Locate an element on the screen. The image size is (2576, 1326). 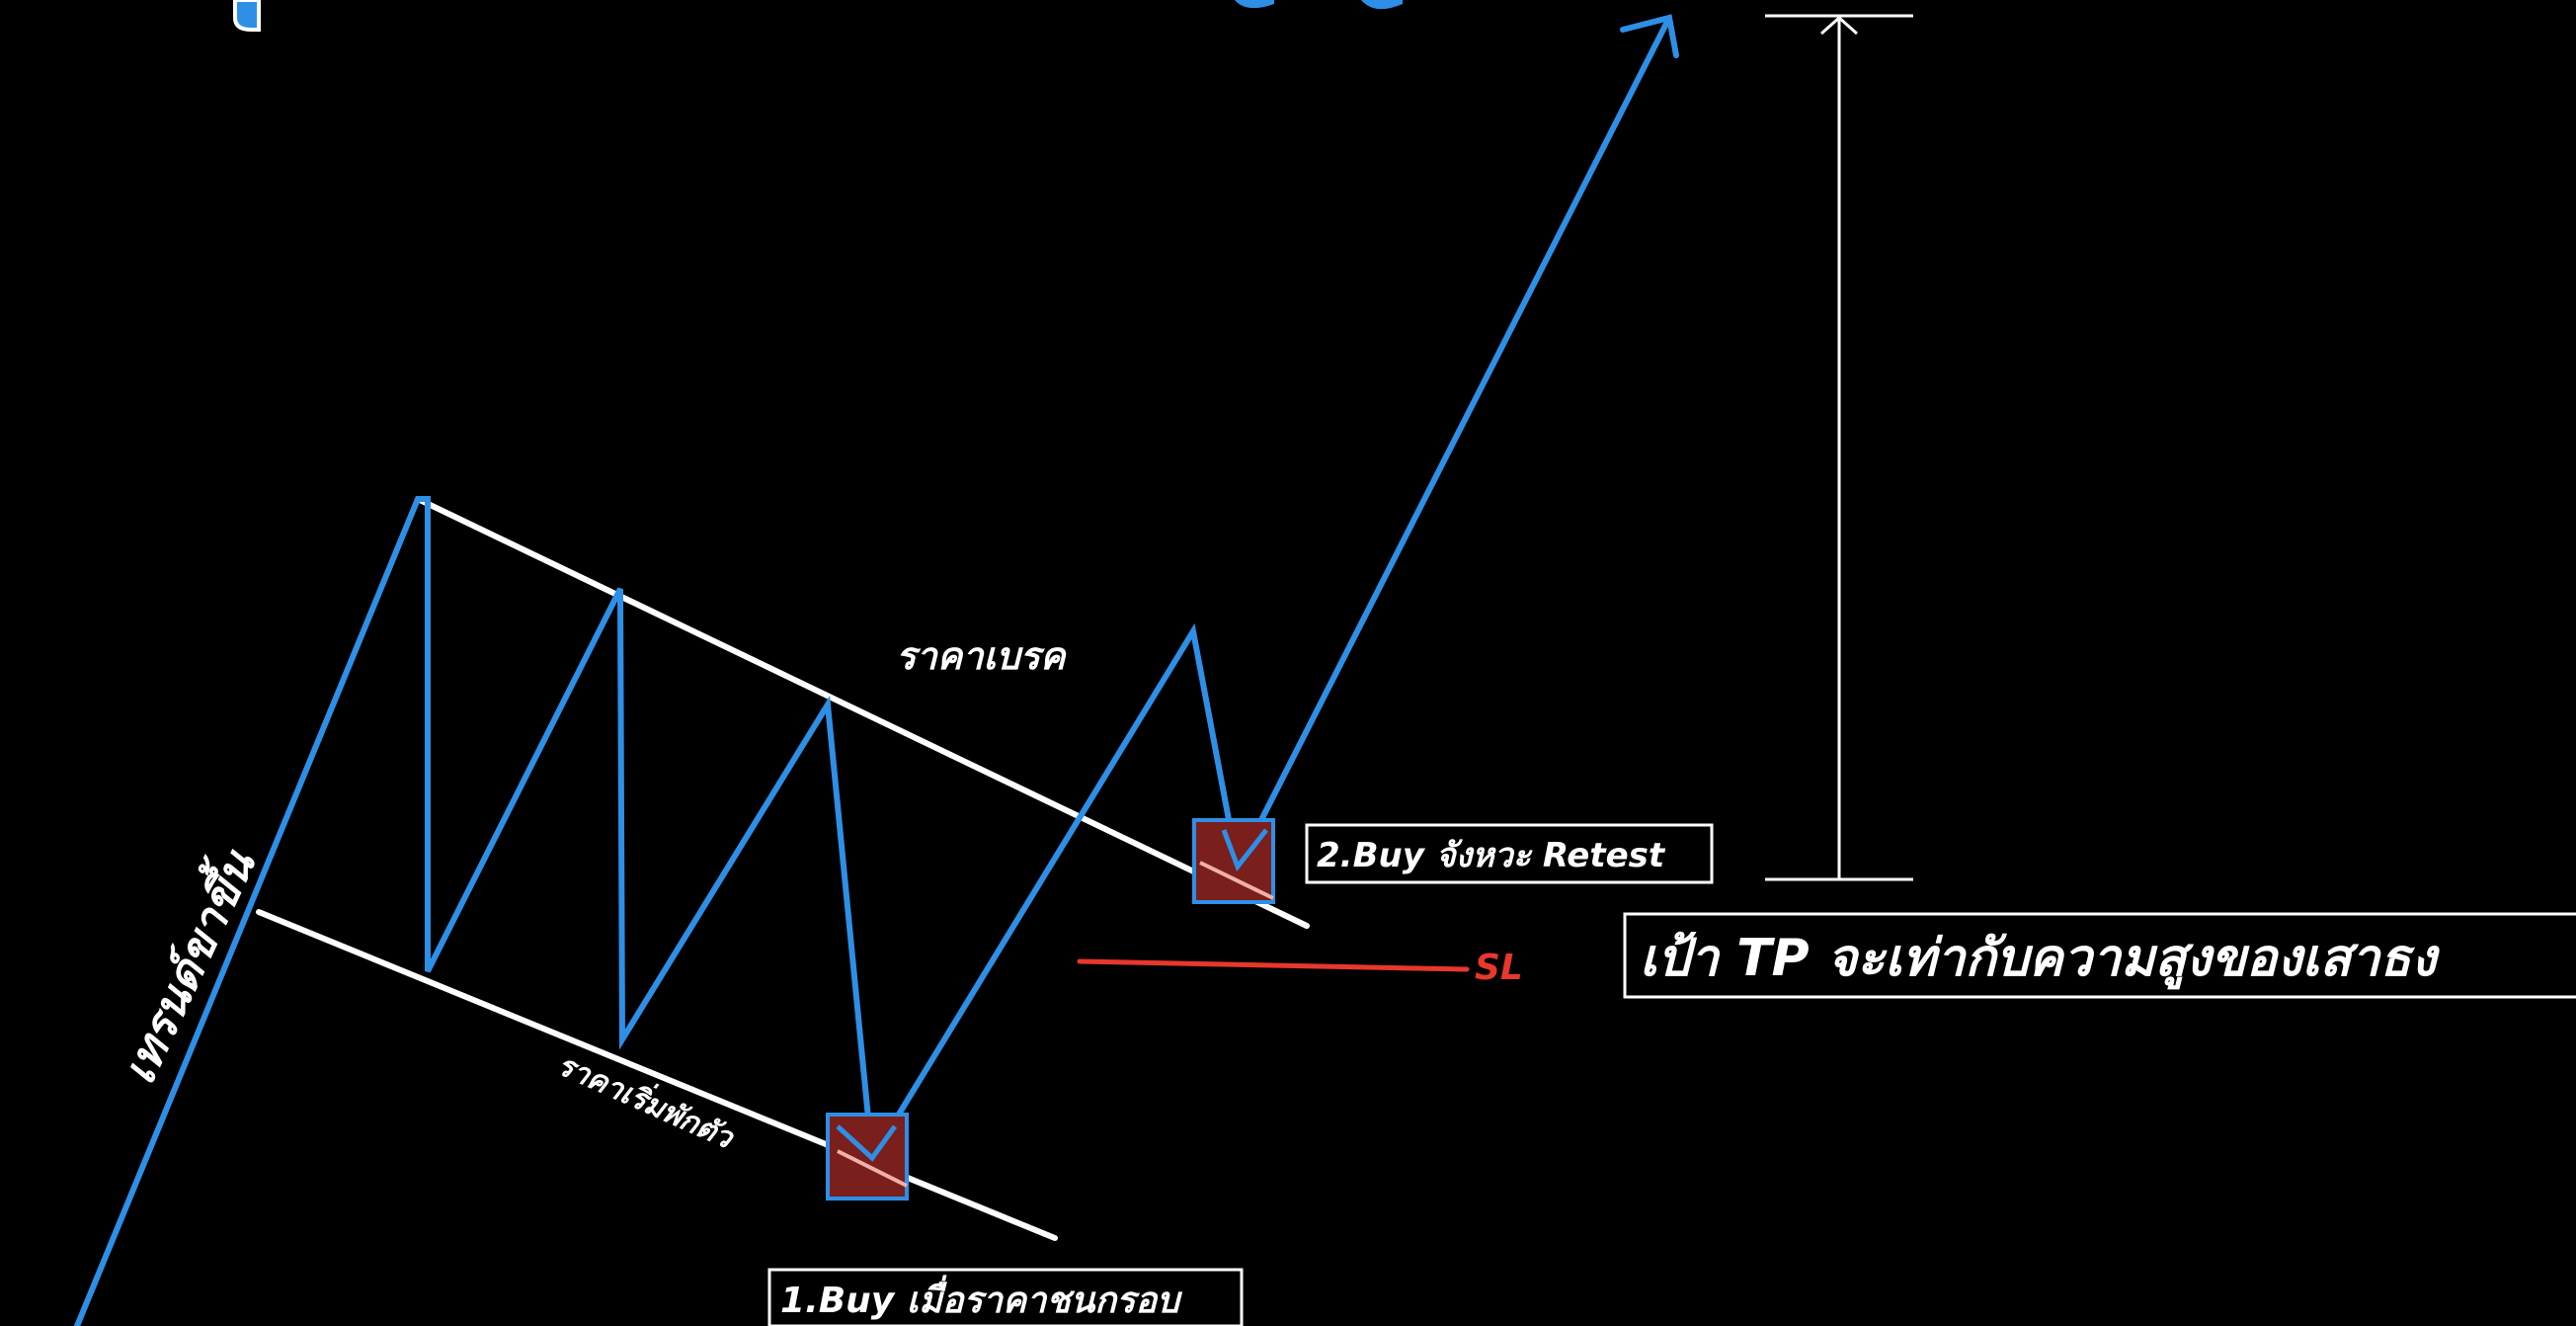
buy2-label-box: 2.Buy จังหวะ Retest is located at coordinates (1509, 853).